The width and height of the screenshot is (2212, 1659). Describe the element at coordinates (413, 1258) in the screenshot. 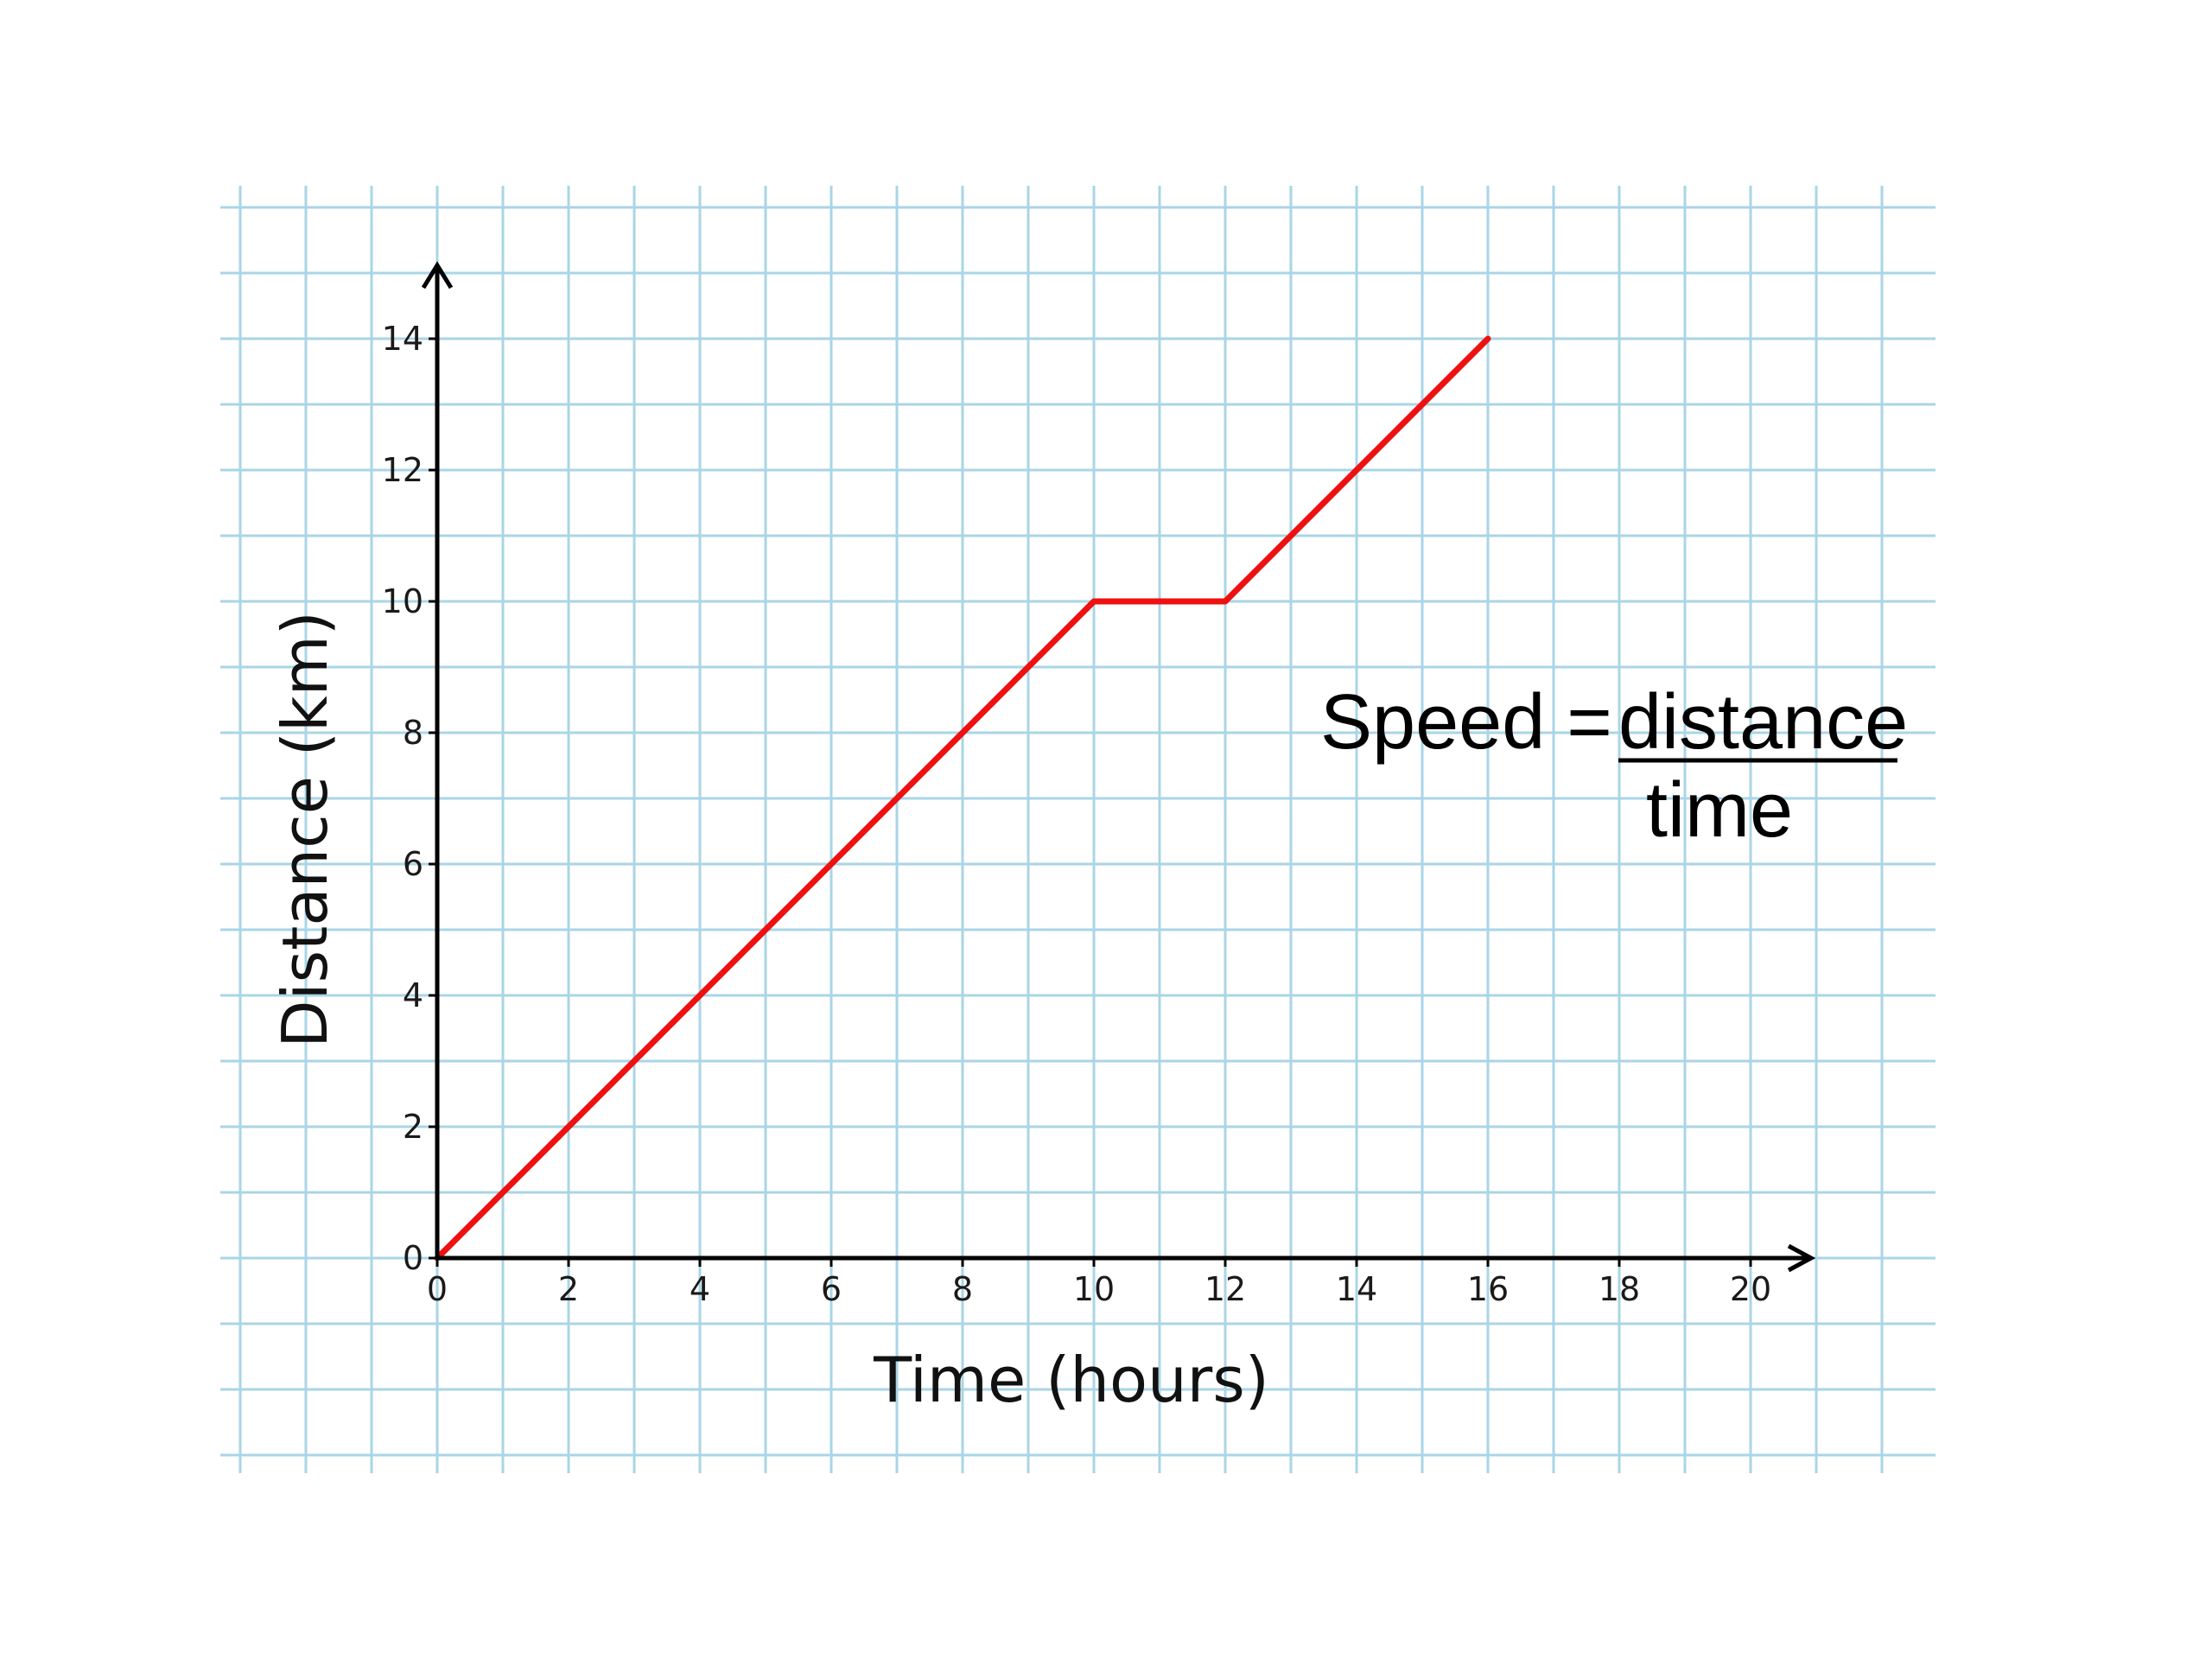

I see `y-tick-label: 0` at that location.